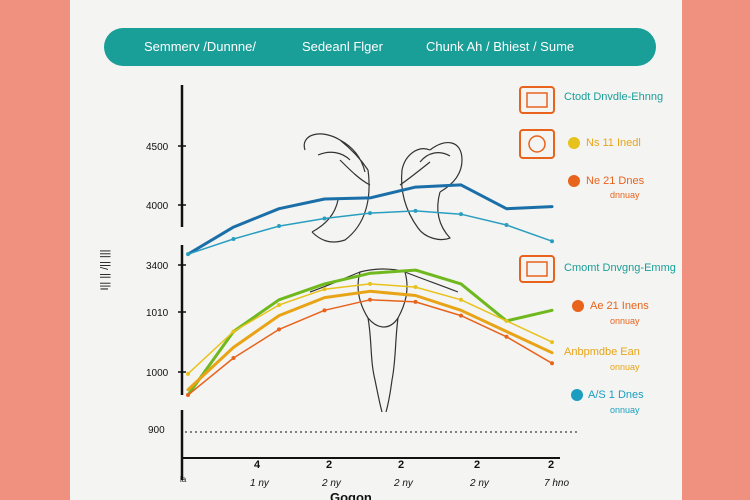 The height and width of the screenshot is (500, 750). What do you see at coordinates (384, 340) in the screenshot?
I see `illustration-uterus-icon` at bounding box center [384, 340].